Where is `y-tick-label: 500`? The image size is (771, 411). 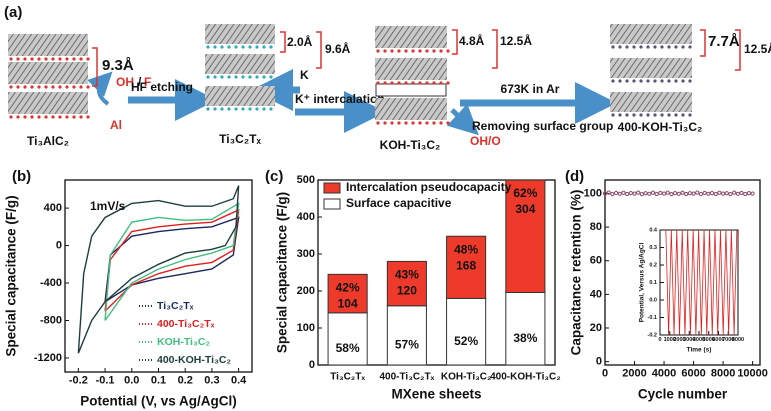
y-tick-label: 500 is located at coordinates (306, 180).